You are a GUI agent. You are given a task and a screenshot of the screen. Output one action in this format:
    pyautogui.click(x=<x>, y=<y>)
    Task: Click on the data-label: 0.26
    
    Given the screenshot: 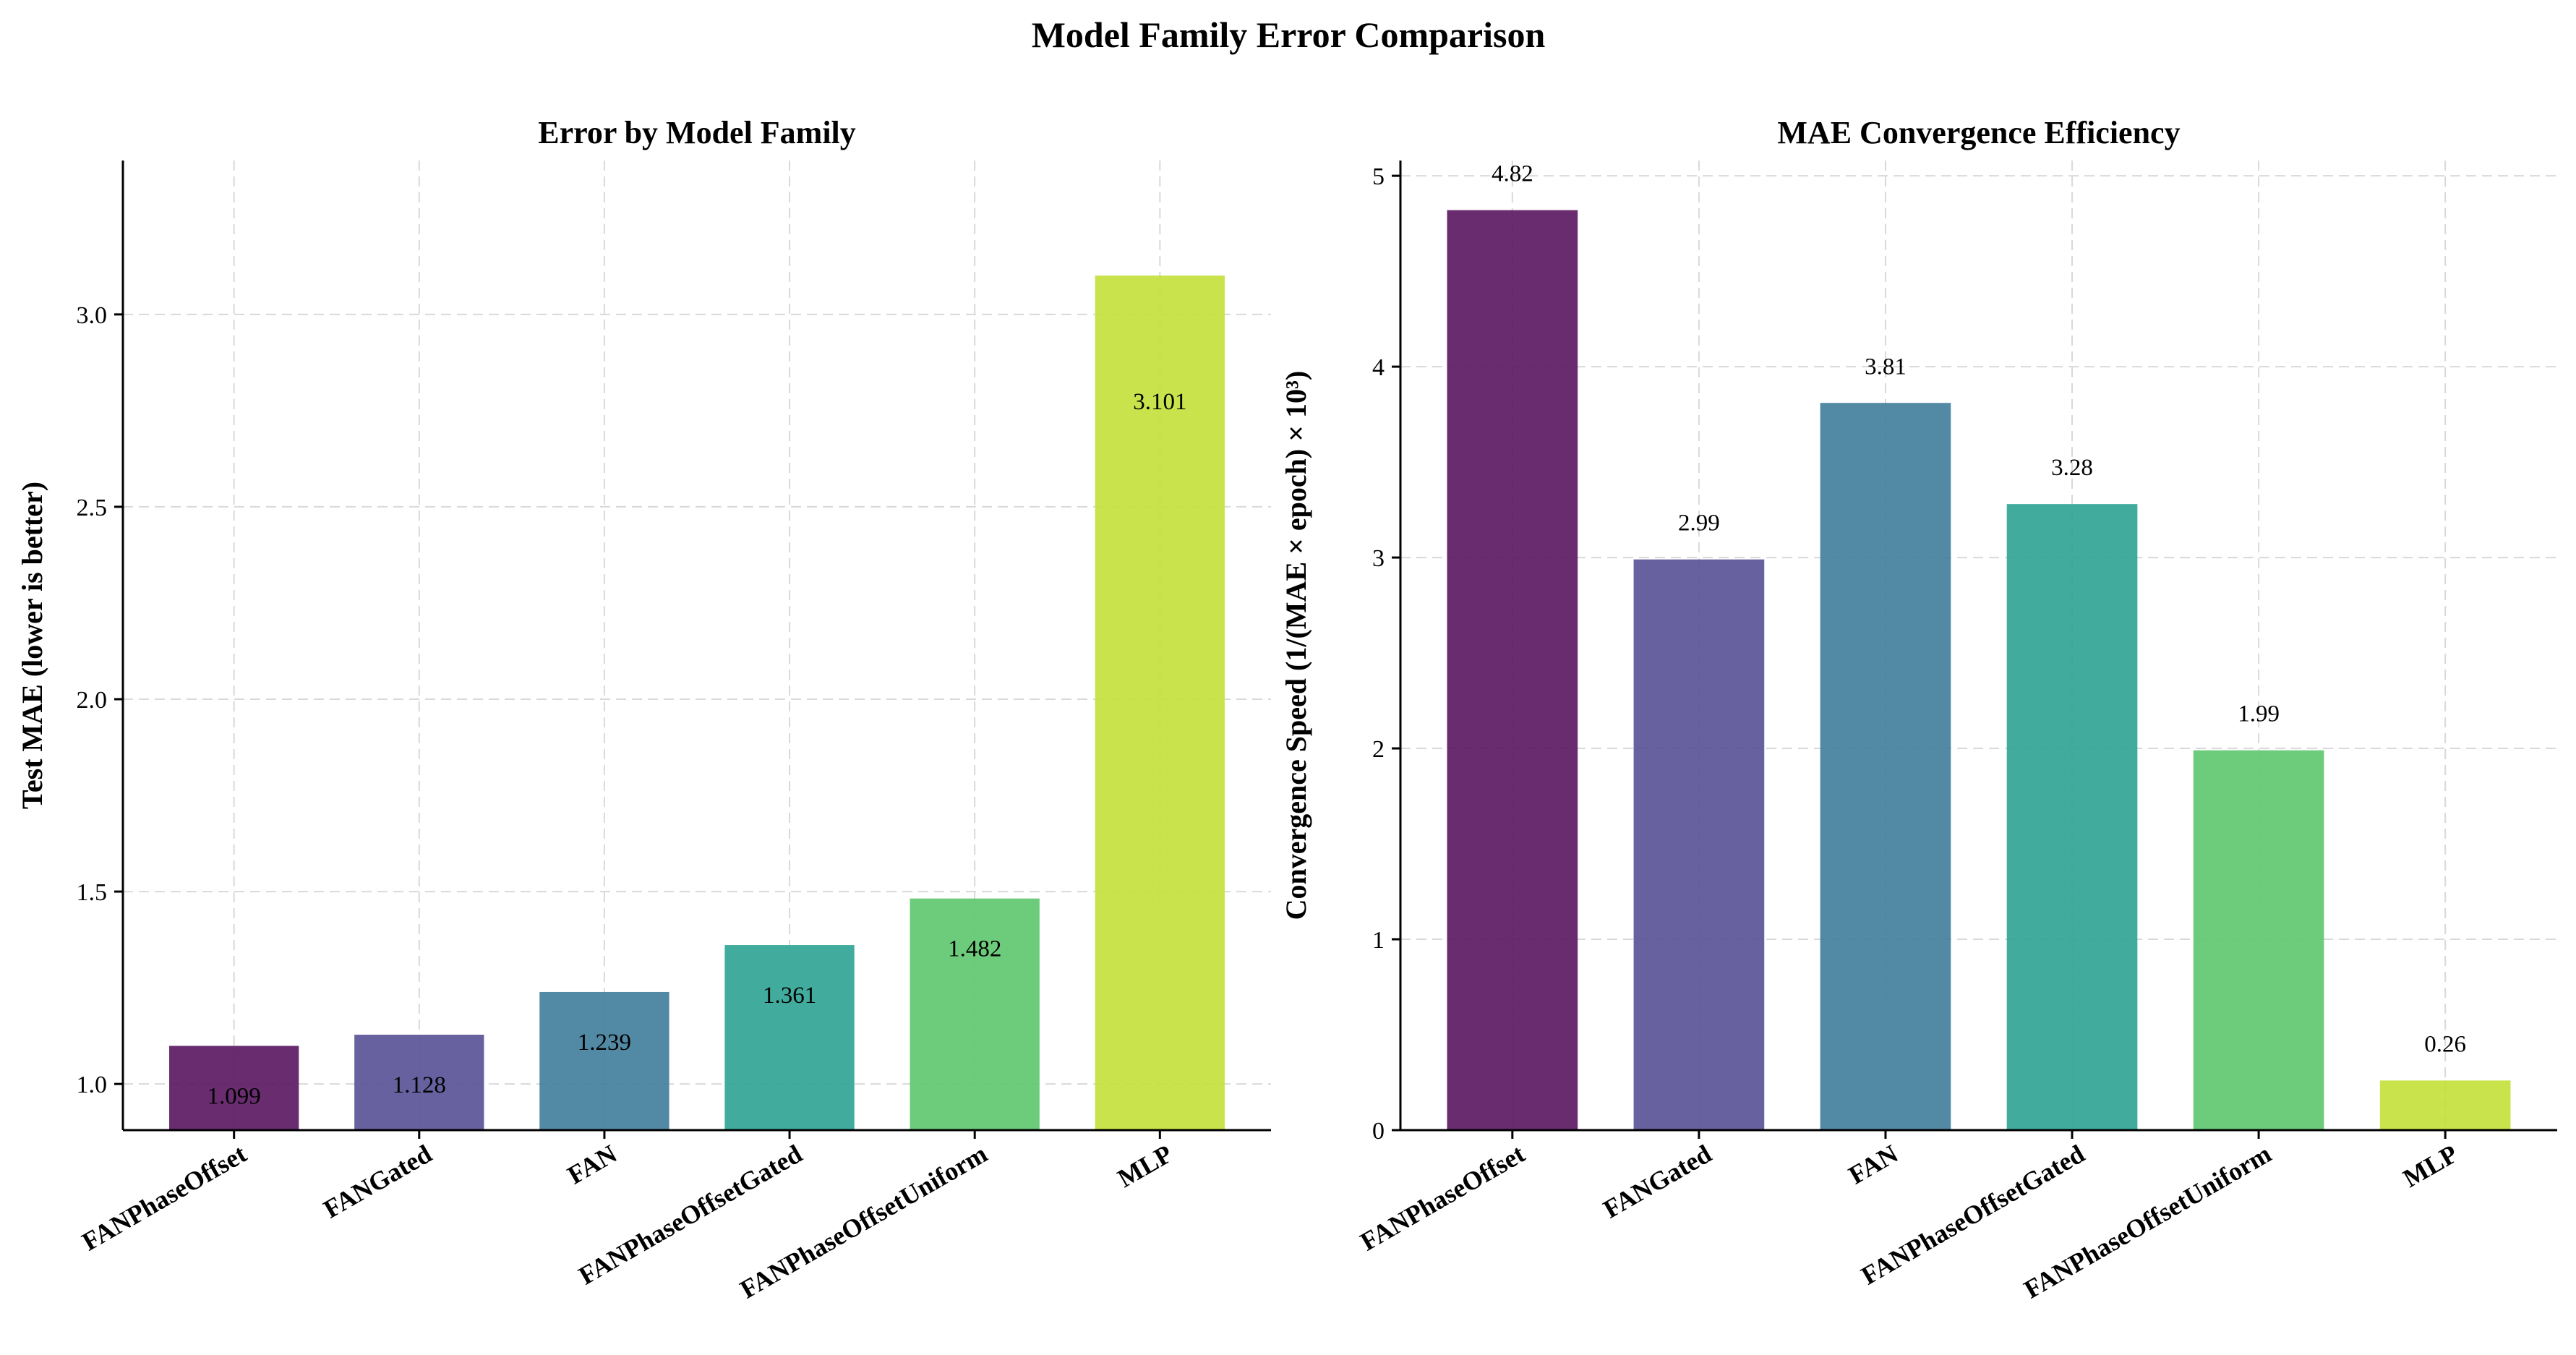 What is the action you would take?
    pyautogui.click(x=2445, y=1044)
    